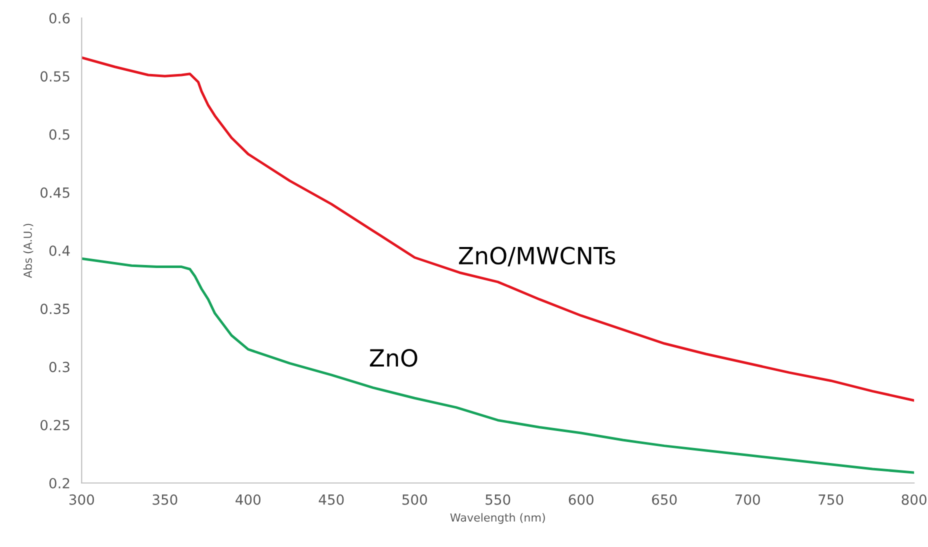 The image size is (928, 547). I want to click on y-tick-label: 0.2, so click(59, 483).